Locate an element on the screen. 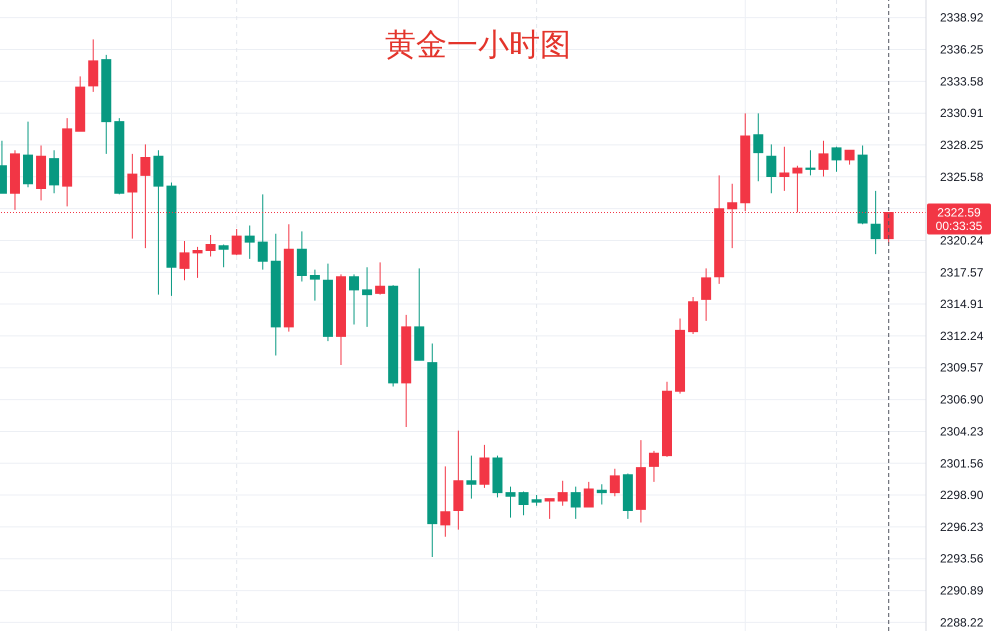  y-tick-label: 2317.57 is located at coordinates (962, 272).